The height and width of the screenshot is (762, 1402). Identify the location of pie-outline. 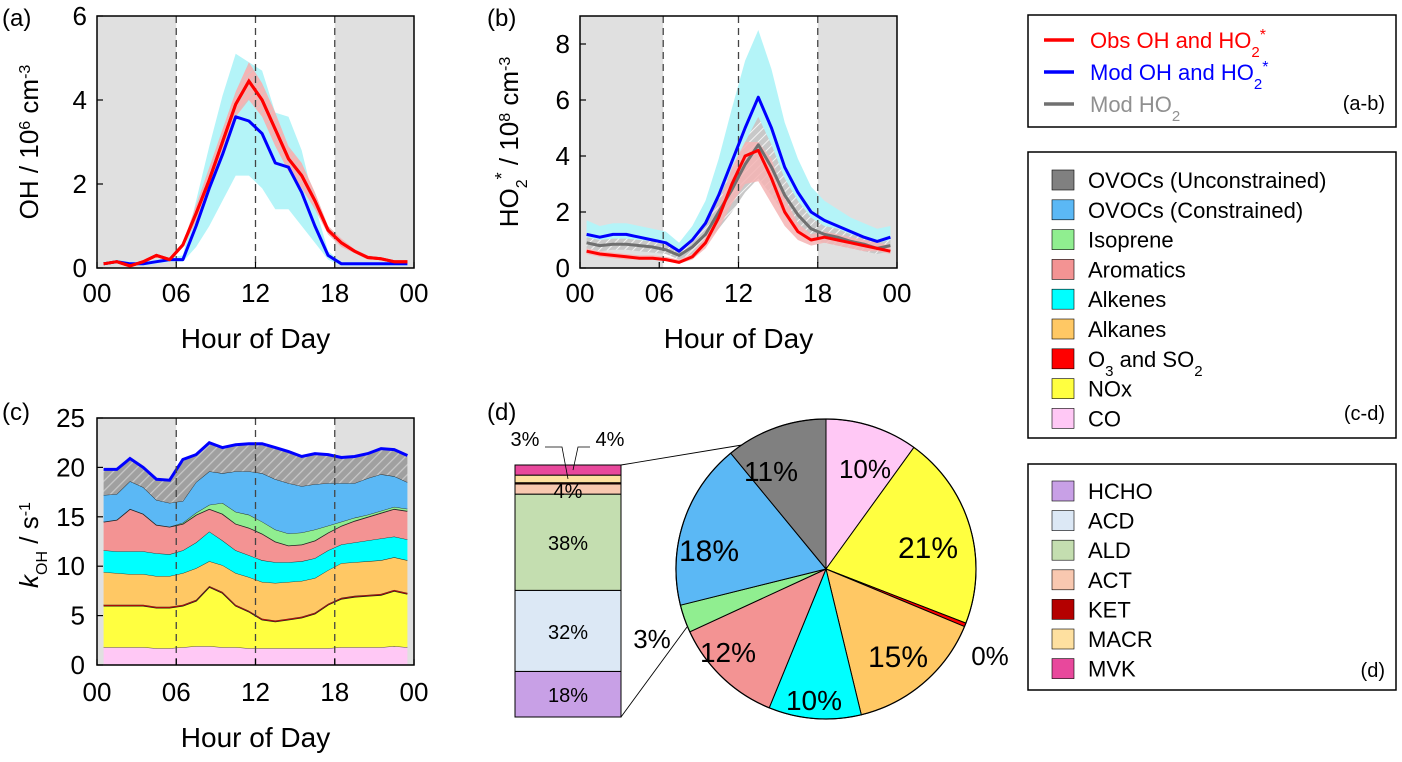
(826, 569).